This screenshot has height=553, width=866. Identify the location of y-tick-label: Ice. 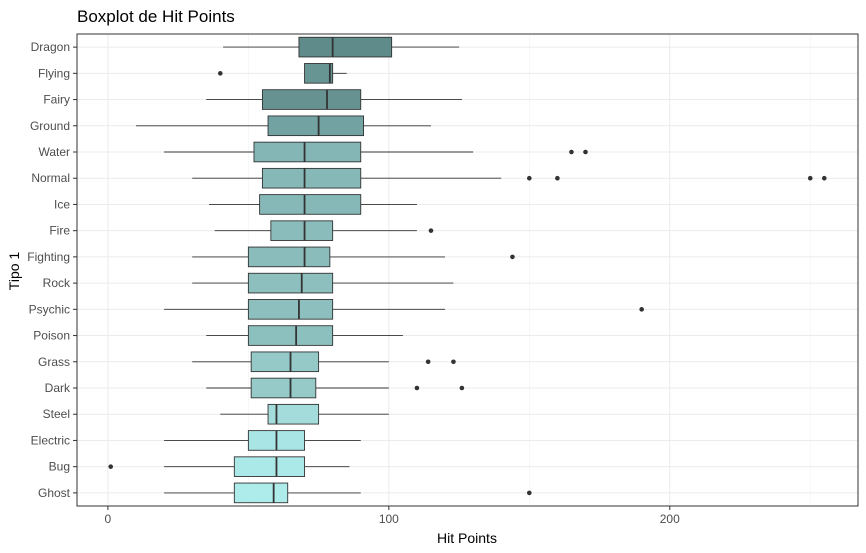
(62, 204).